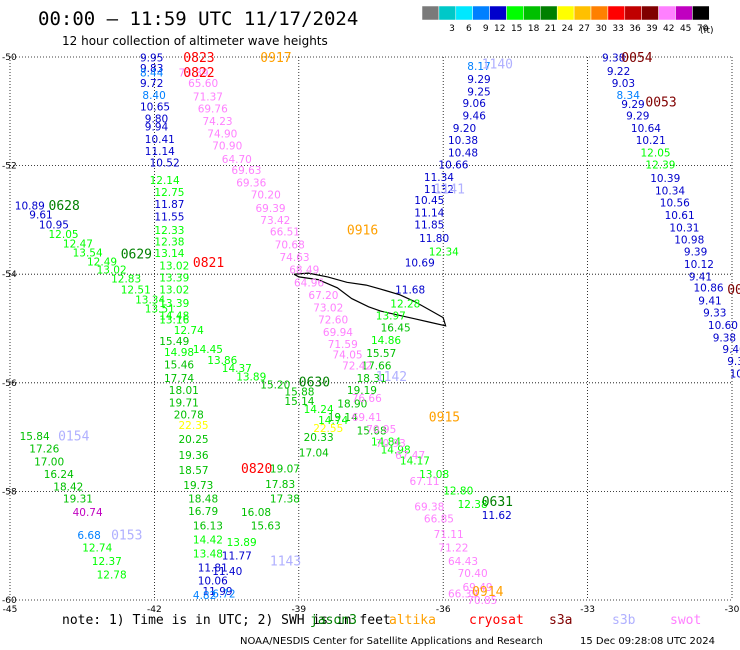 The image size is (740, 650). Describe the element at coordinates (497, 502) in the screenshot. I see `track-time-label: 0631` at that location.